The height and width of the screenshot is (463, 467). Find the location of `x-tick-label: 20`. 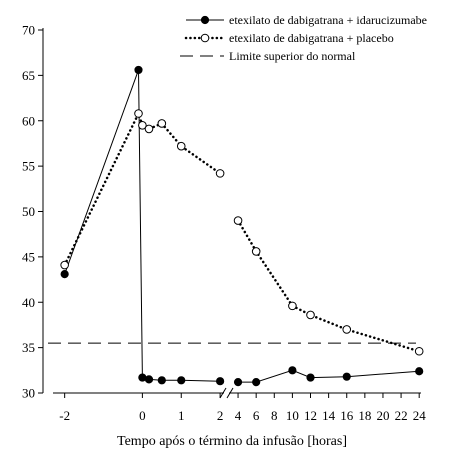

x-tick-label: 20 is located at coordinates (382, 415).